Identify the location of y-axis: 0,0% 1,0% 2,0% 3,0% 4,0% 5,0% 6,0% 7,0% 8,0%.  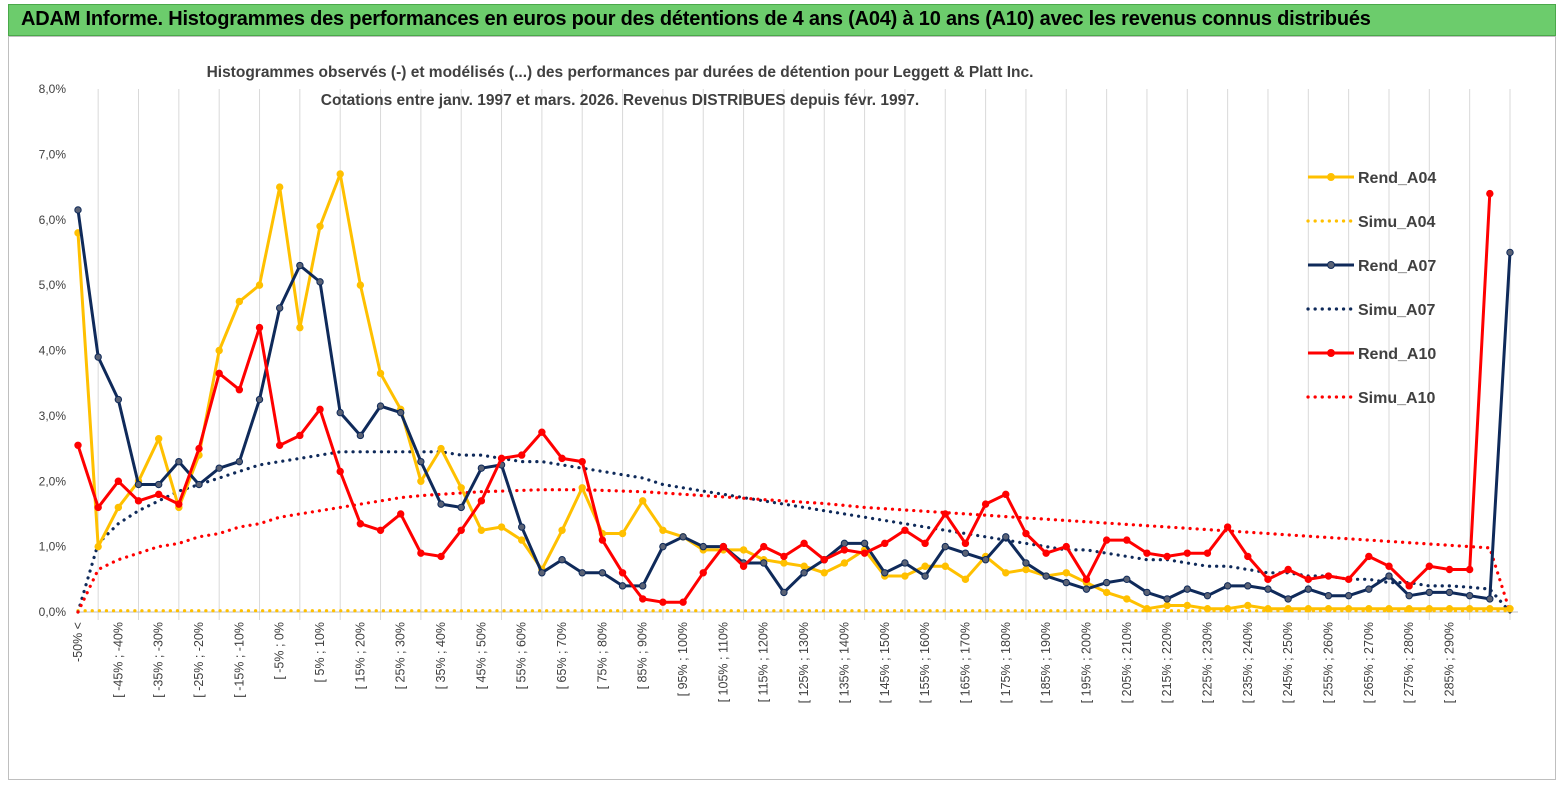
(53, 350).